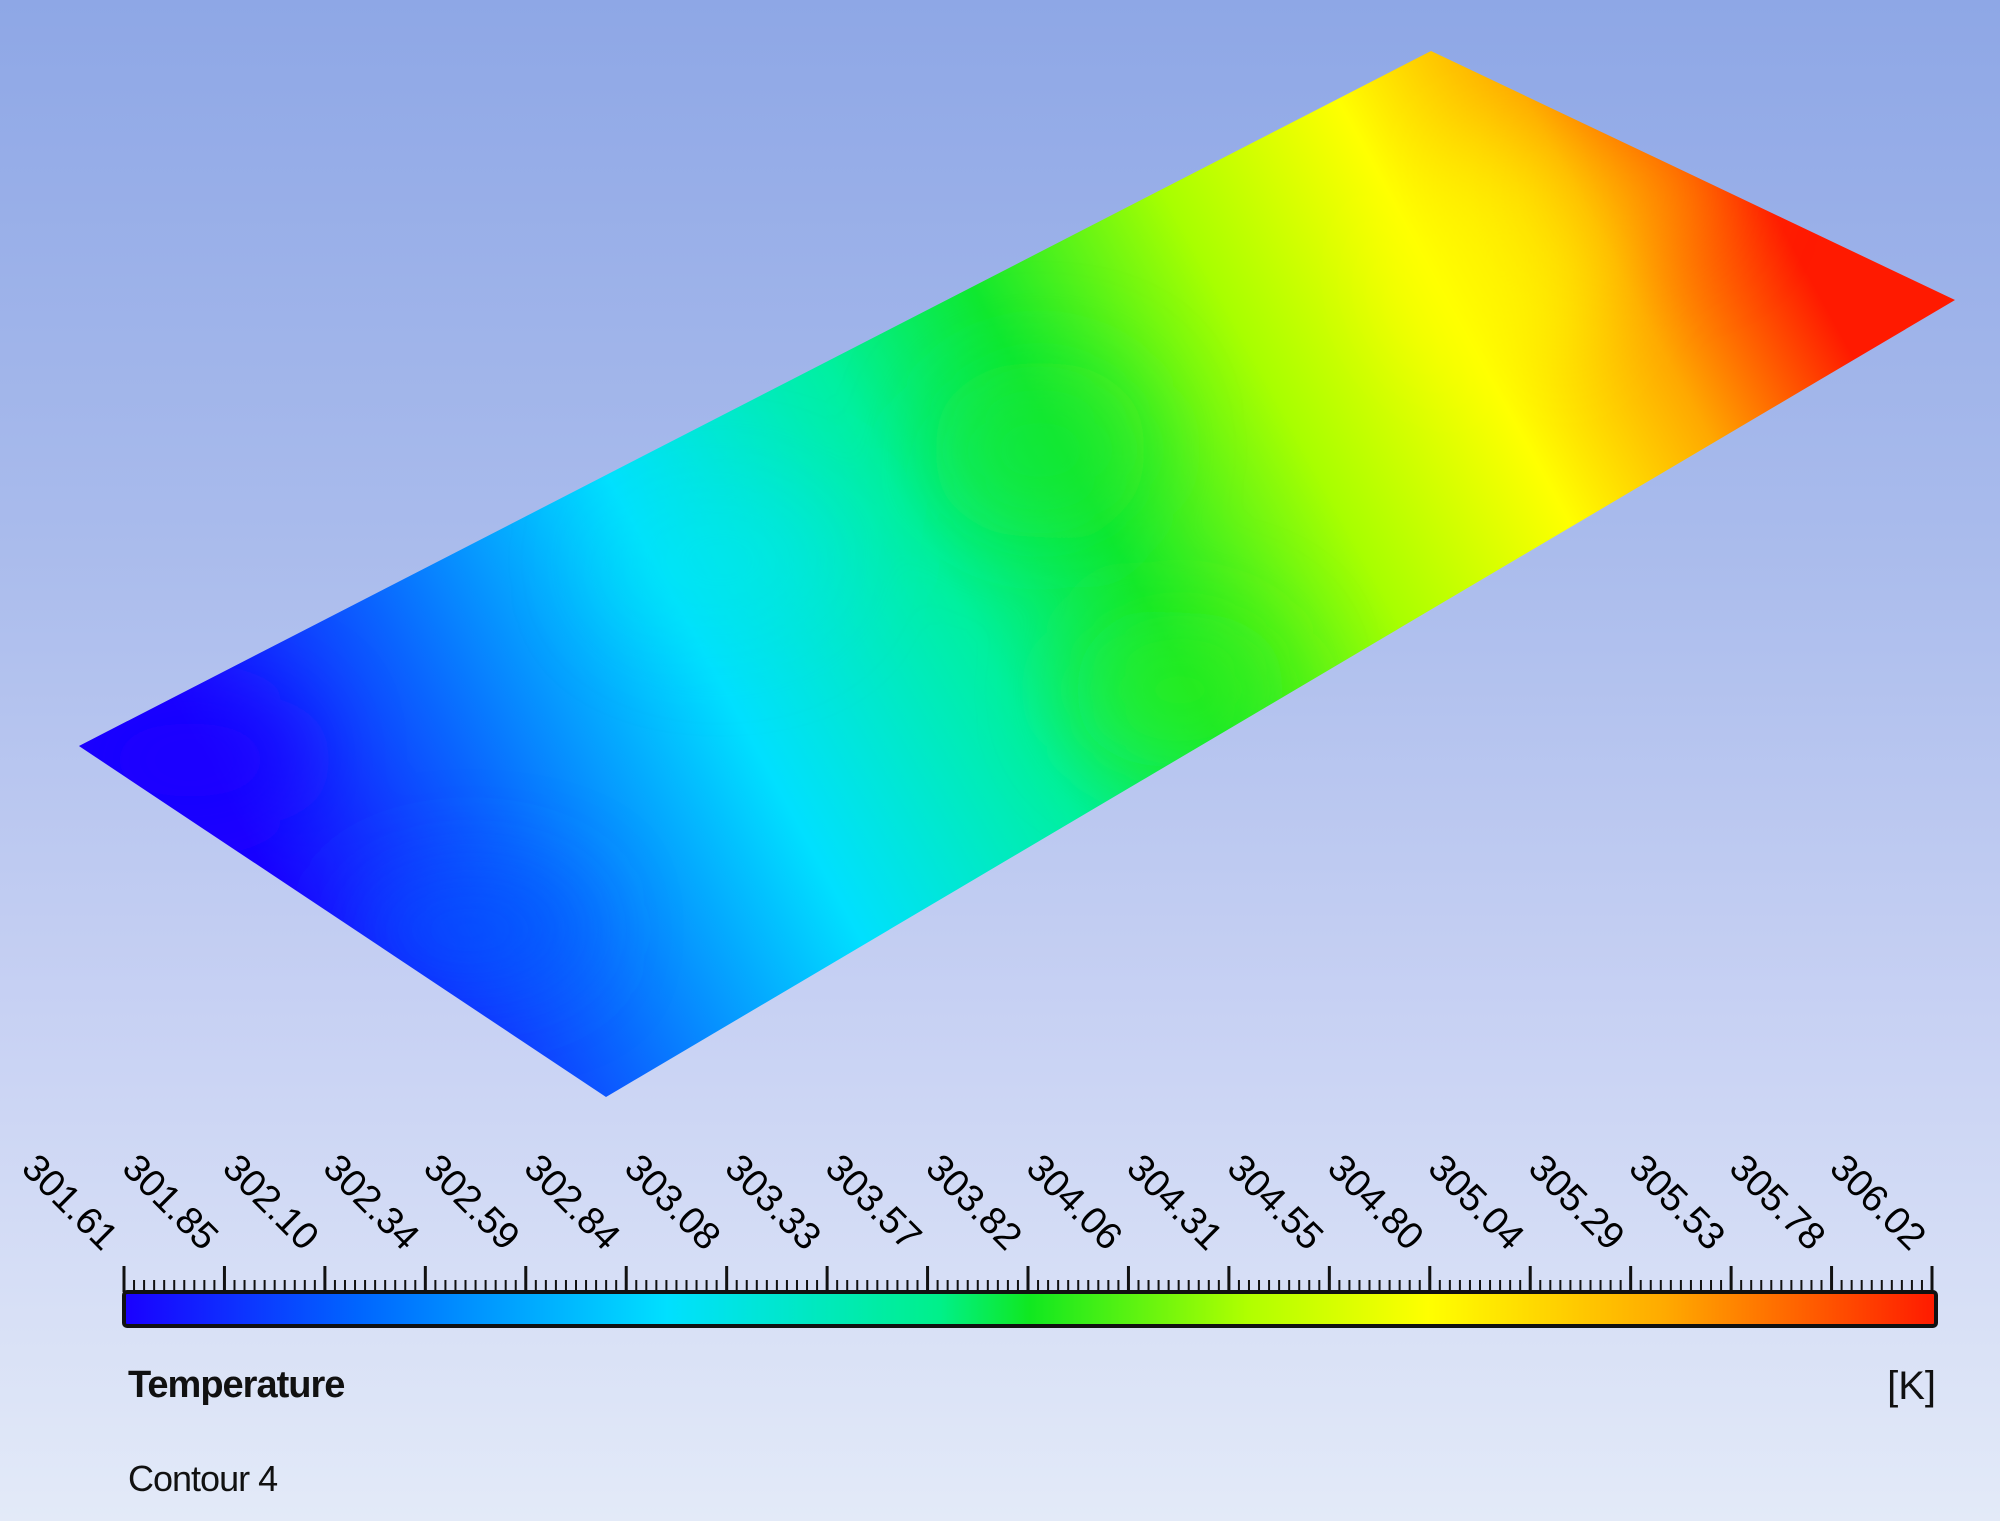 This screenshot has width=2000, height=1521. What do you see at coordinates (236, 1385) in the screenshot?
I see `legend-title: Temperature` at bounding box center [236, 1385].